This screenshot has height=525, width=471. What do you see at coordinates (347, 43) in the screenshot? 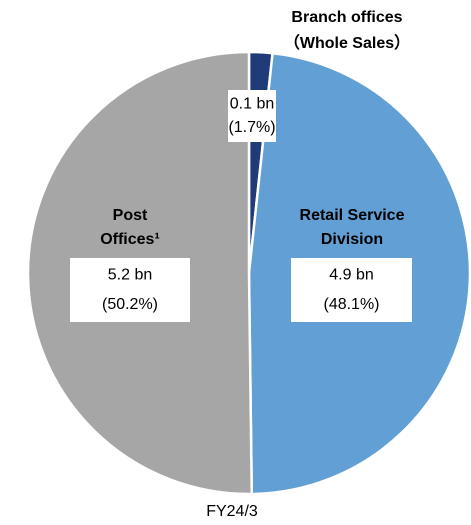
I see `category-label: （Whole Sales）` at bounding box center [347, 43].